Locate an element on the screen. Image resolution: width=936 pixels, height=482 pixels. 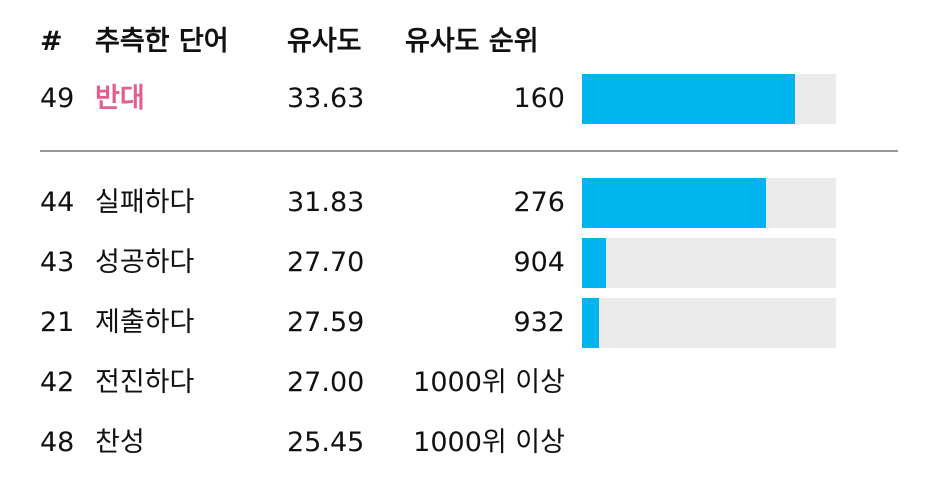
rank: 932 is located at coordinates (539, 322).